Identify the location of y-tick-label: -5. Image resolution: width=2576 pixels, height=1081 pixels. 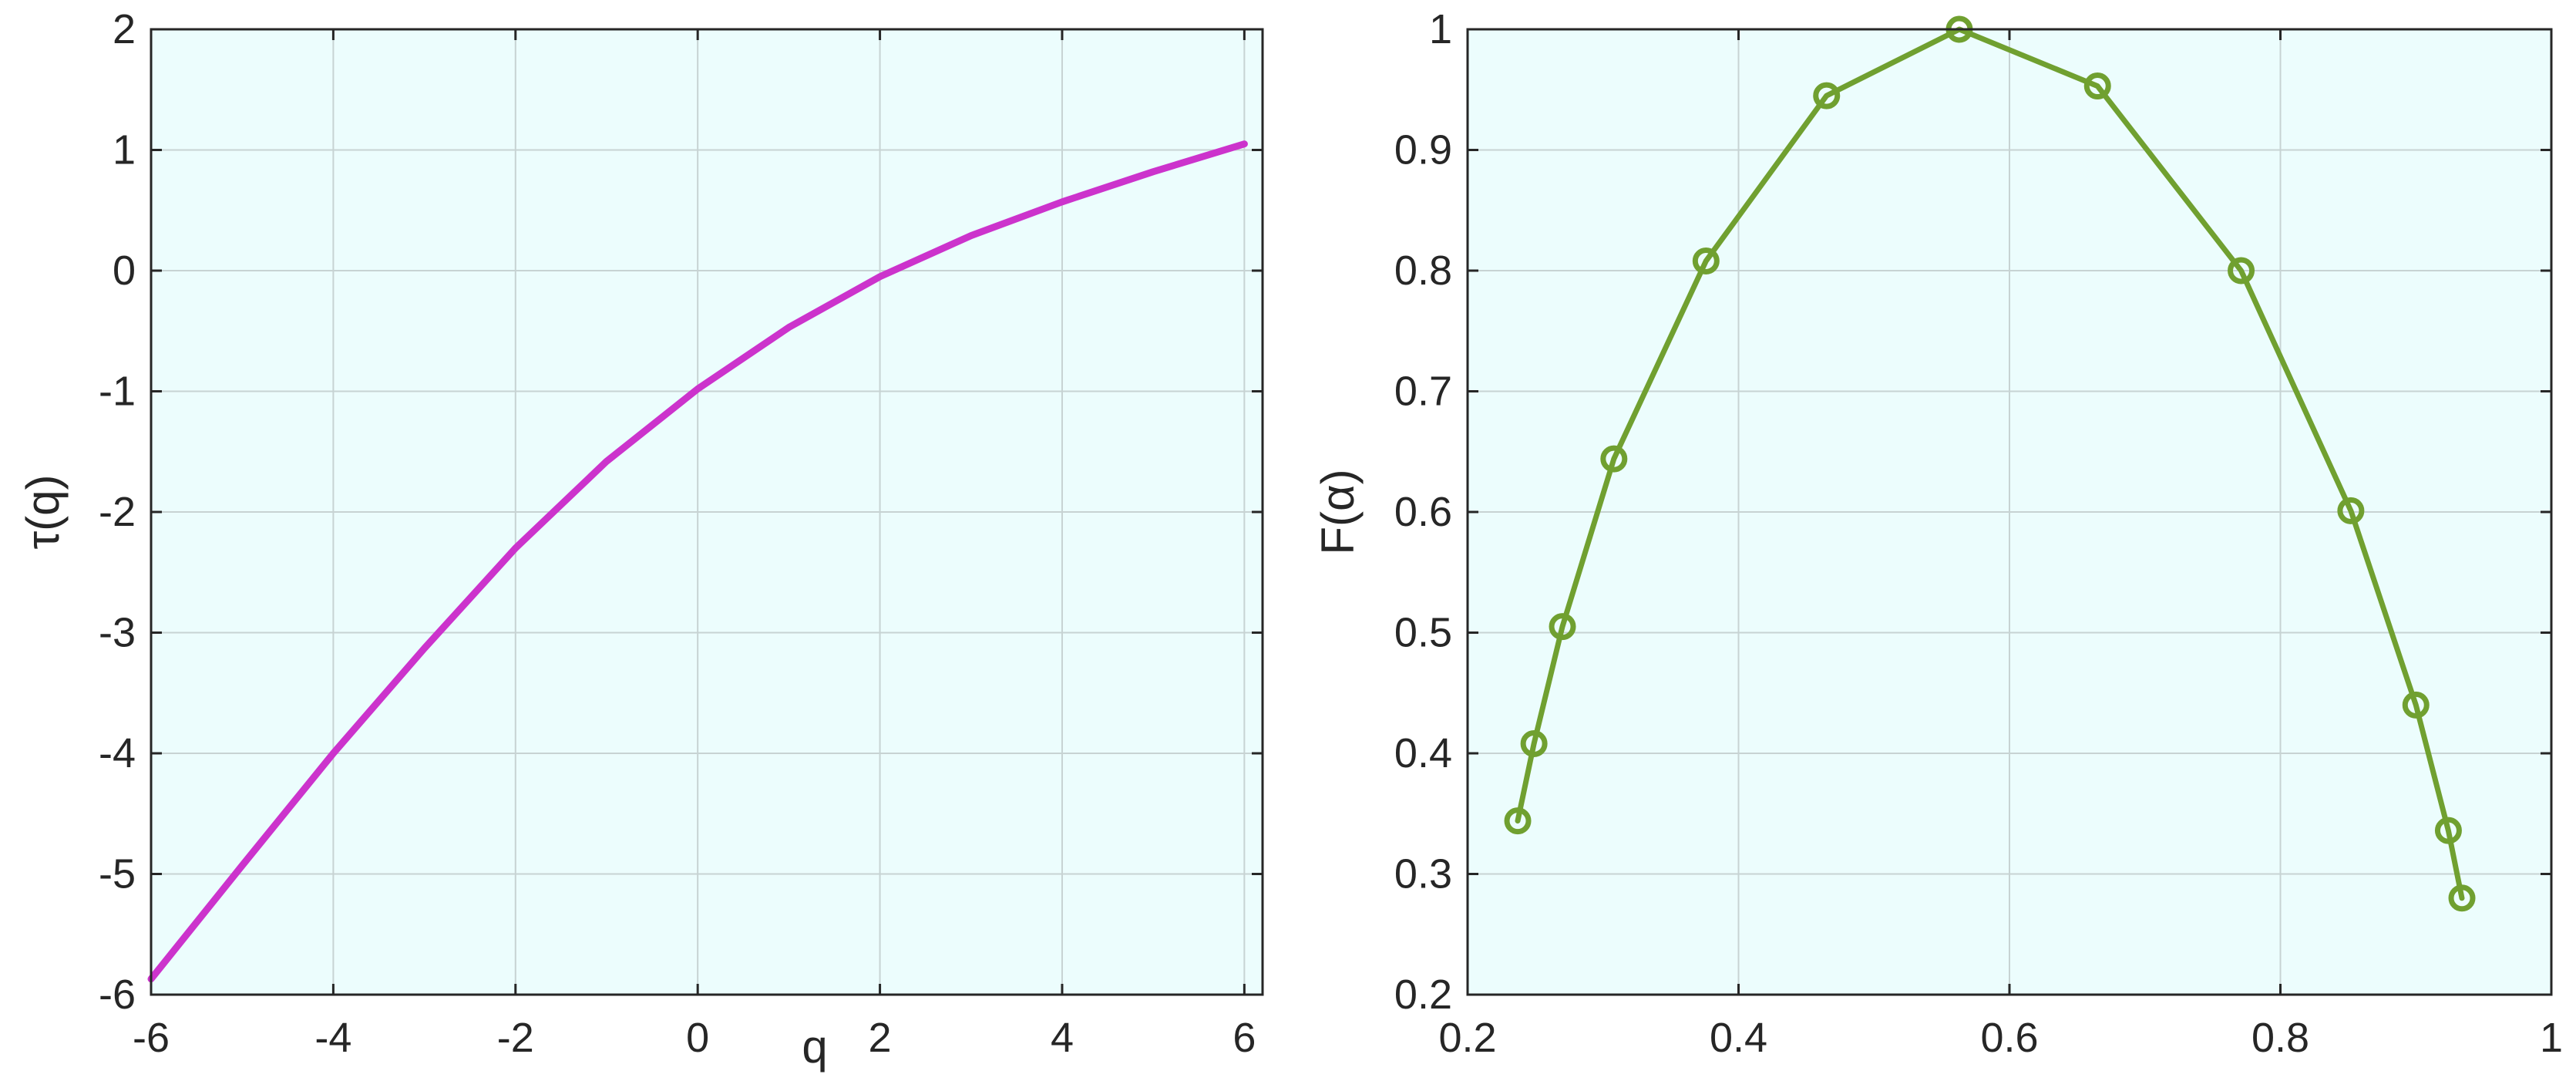
(117, 874).